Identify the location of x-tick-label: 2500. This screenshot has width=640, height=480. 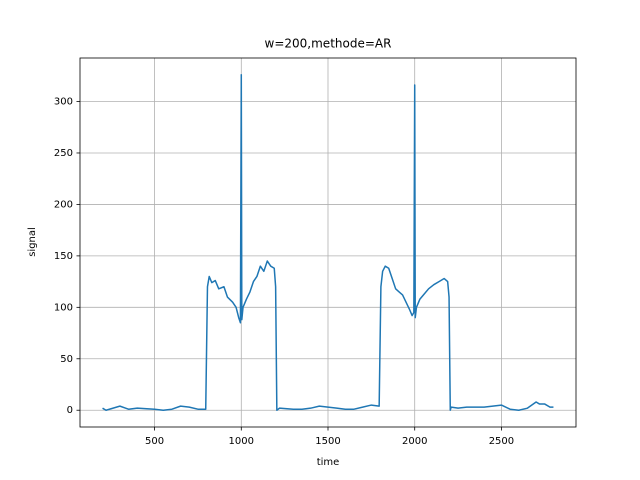
(501, 441).